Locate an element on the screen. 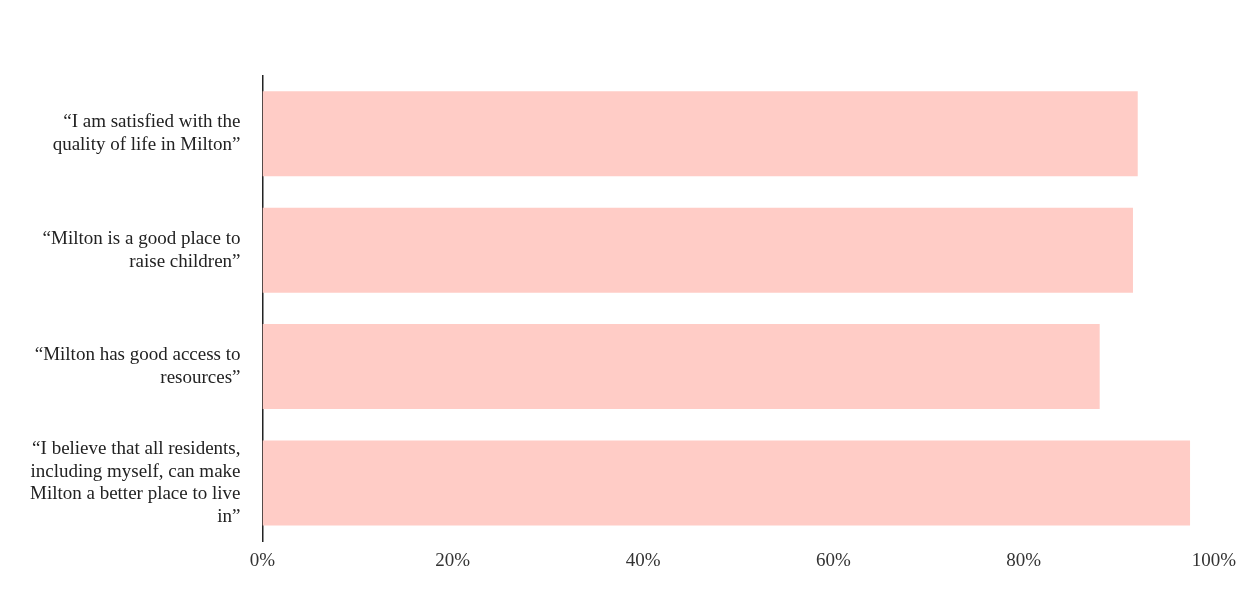 The height and width of the screenshot is (594, 1252). x-tick-label: 80% is located at coordinates (1024, 559).